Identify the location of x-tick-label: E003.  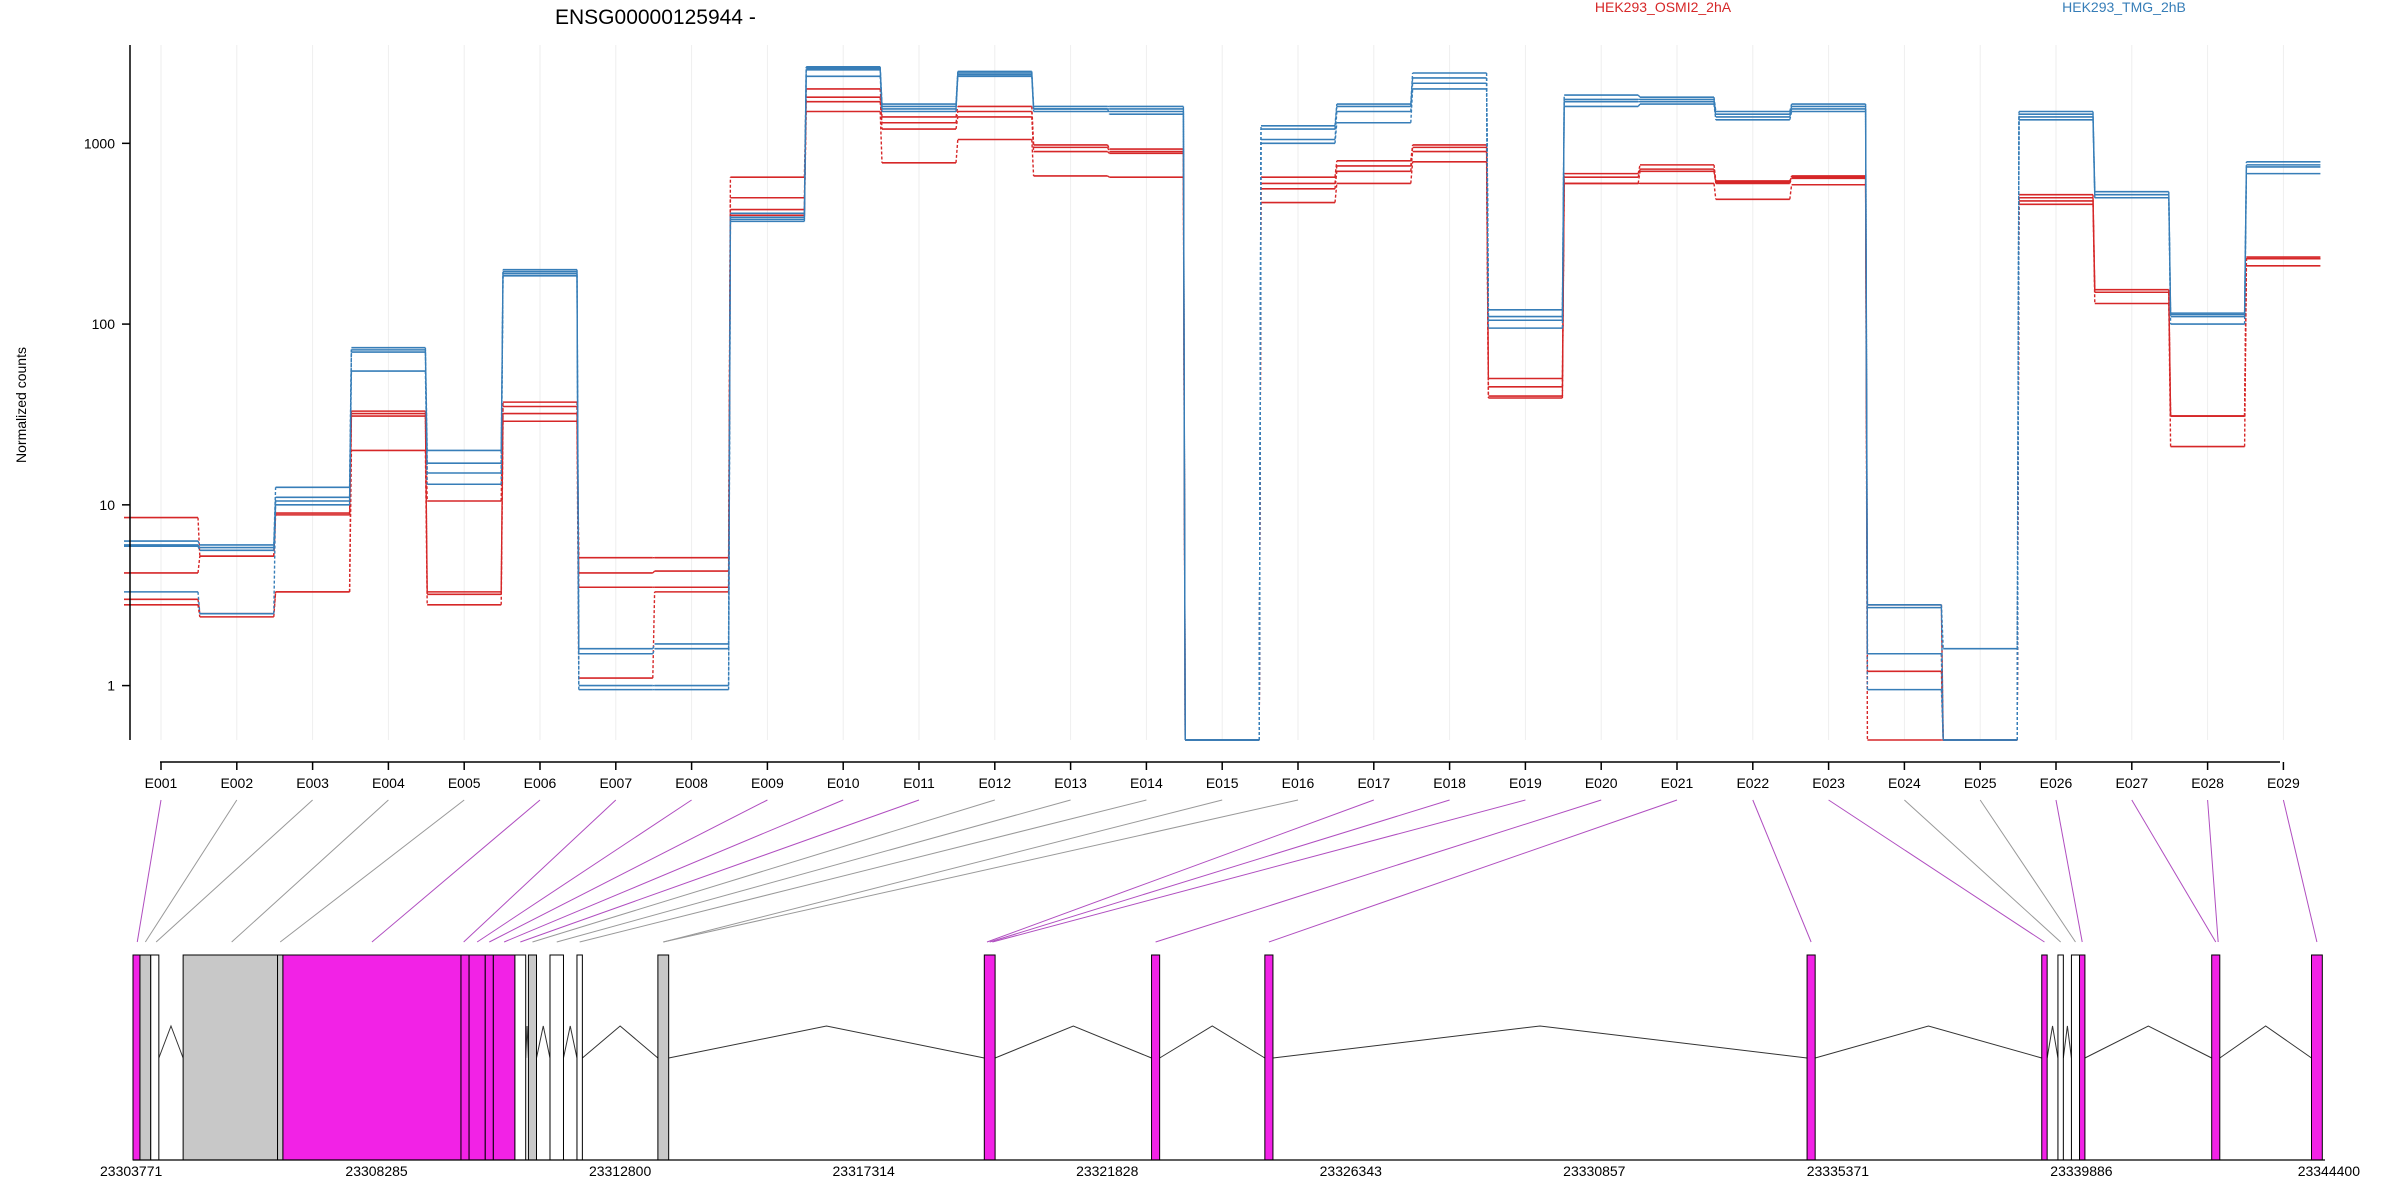
(312, 783).